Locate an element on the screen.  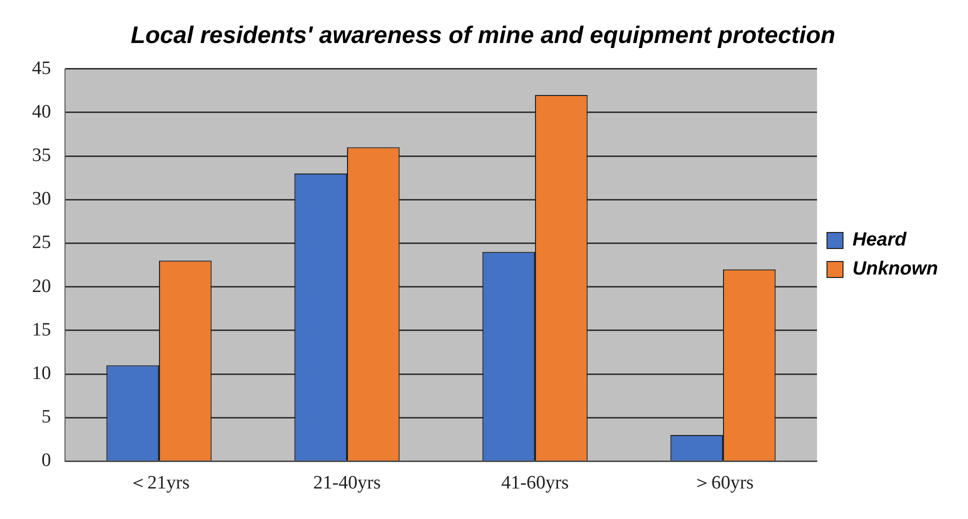
y-tick-label: 10 is located at coordinates (41, 373).